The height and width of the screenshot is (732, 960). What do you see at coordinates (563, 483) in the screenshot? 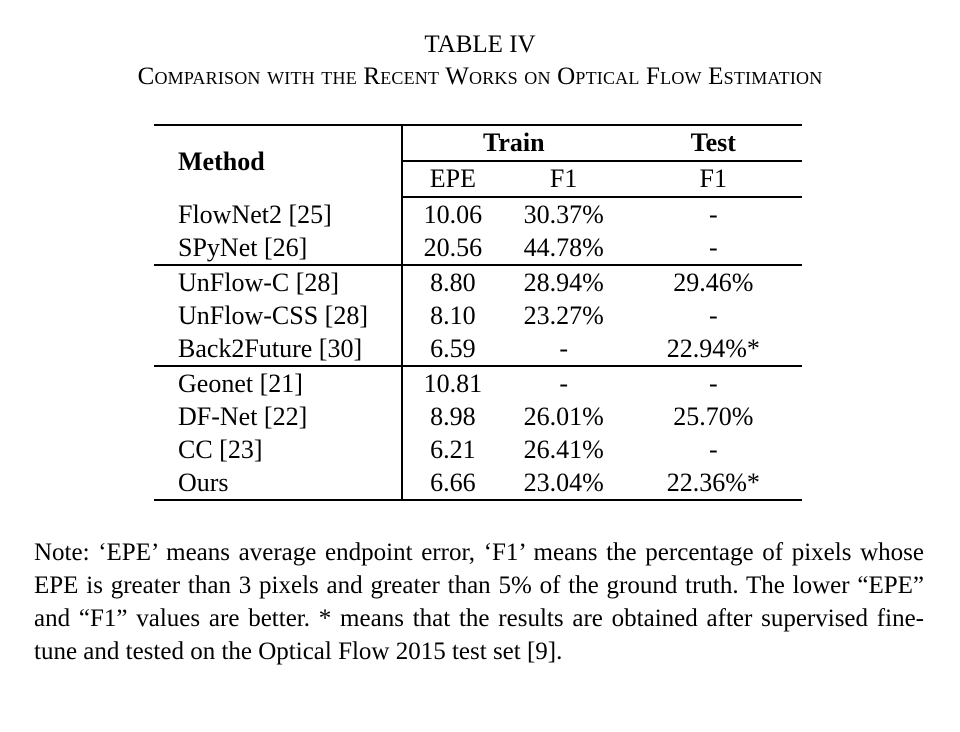
I see `cell-train-f1: 23.04%` at bounding box center [563, 483].